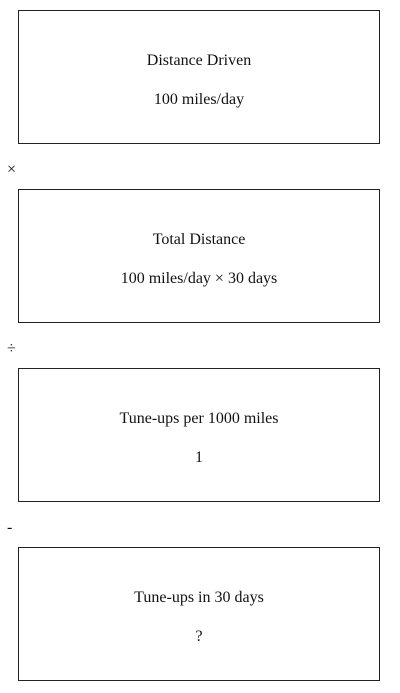  I want to click on step-title: Total Distance, so click(199, 239).